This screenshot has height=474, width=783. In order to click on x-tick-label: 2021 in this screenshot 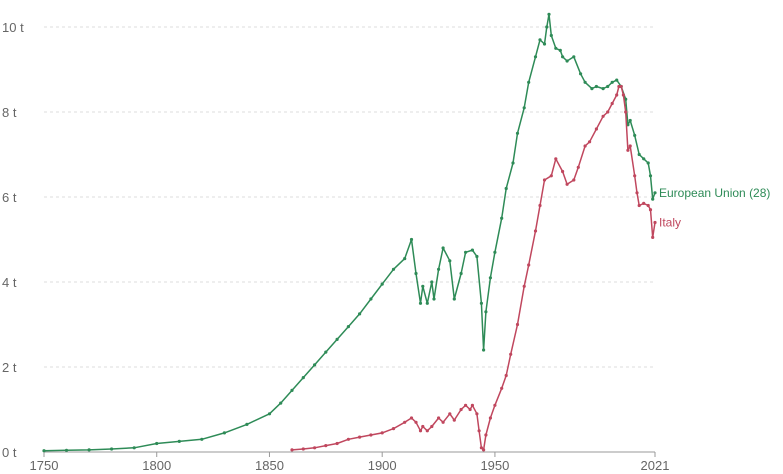, I will do `click(655, 465)`.